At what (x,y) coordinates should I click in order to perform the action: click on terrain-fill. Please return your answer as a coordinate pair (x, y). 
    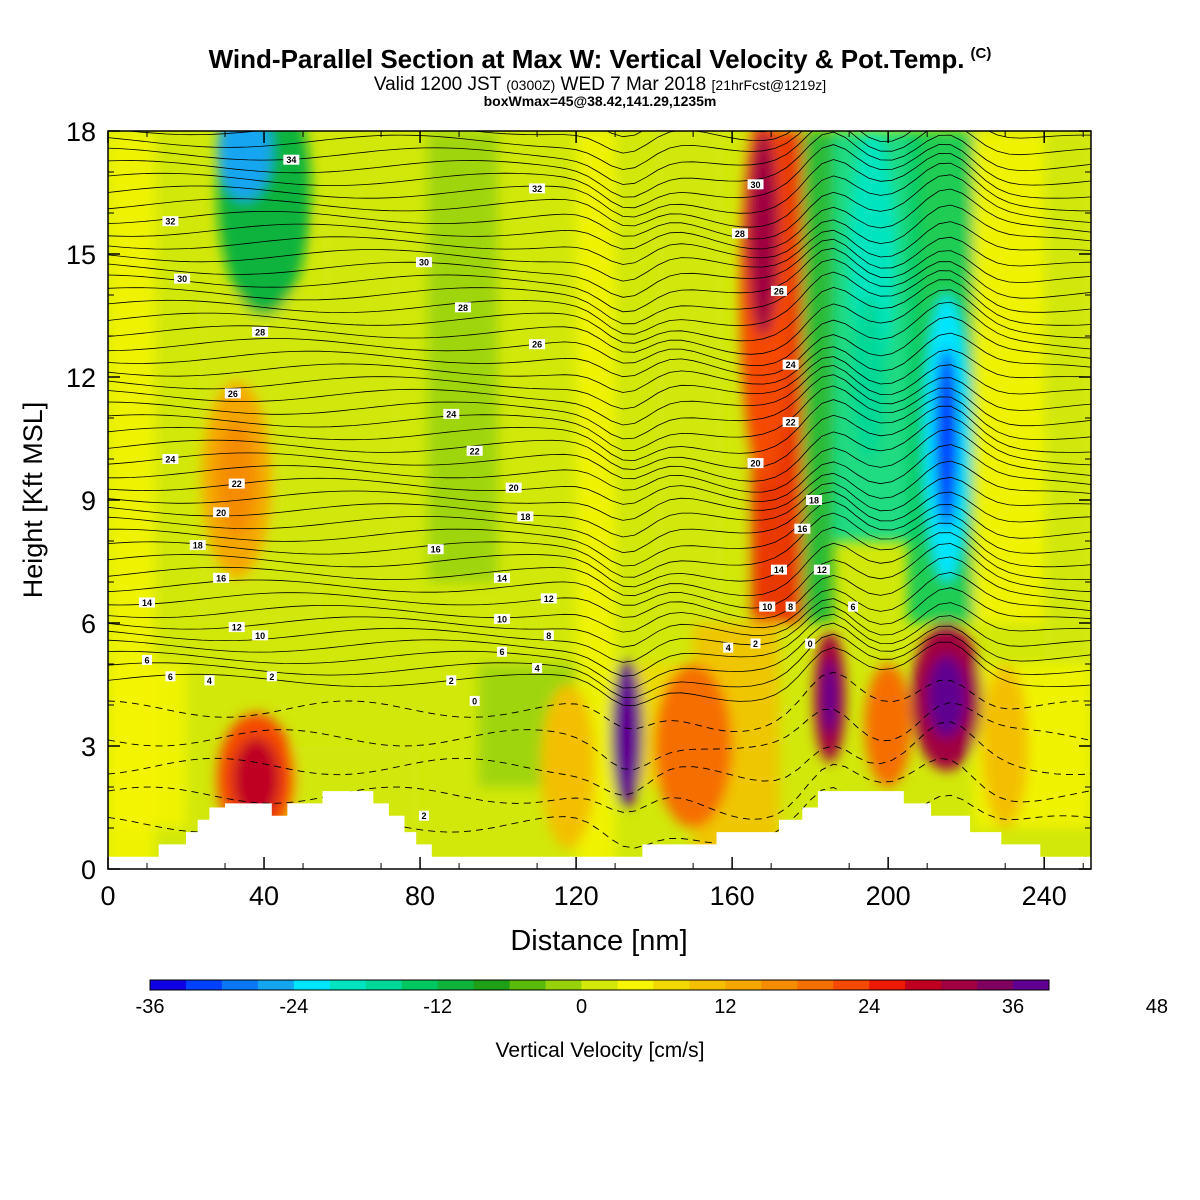
    Looking at the image, I should click on (599, 830).